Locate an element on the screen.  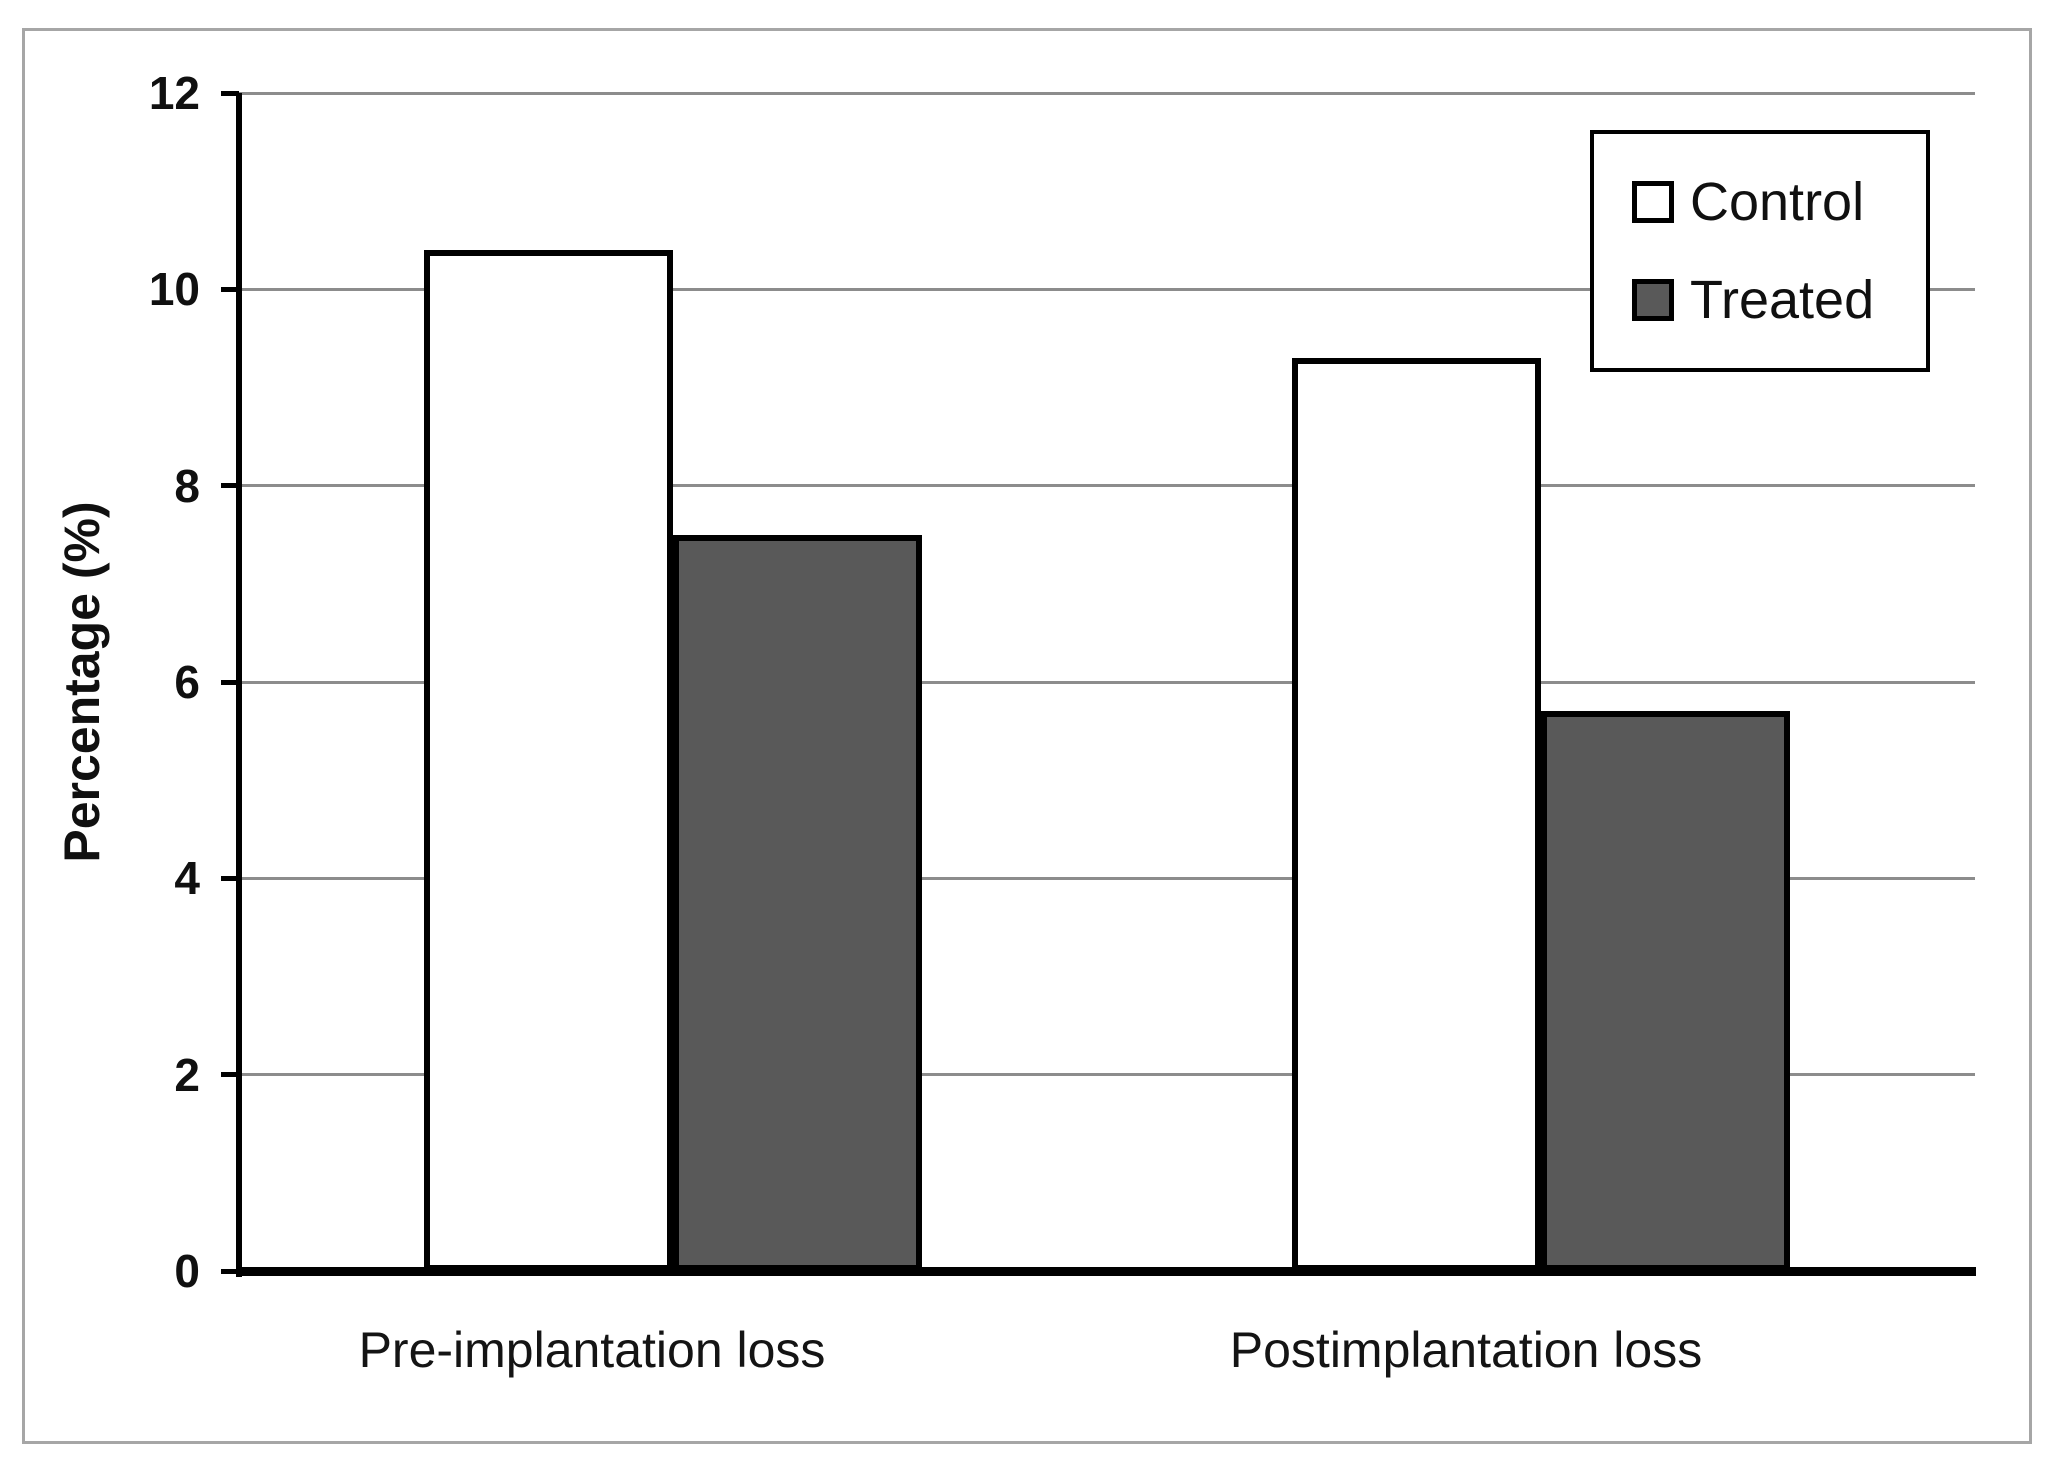
y-tick-label-2: 2 is located at coordinates (187, 1074).